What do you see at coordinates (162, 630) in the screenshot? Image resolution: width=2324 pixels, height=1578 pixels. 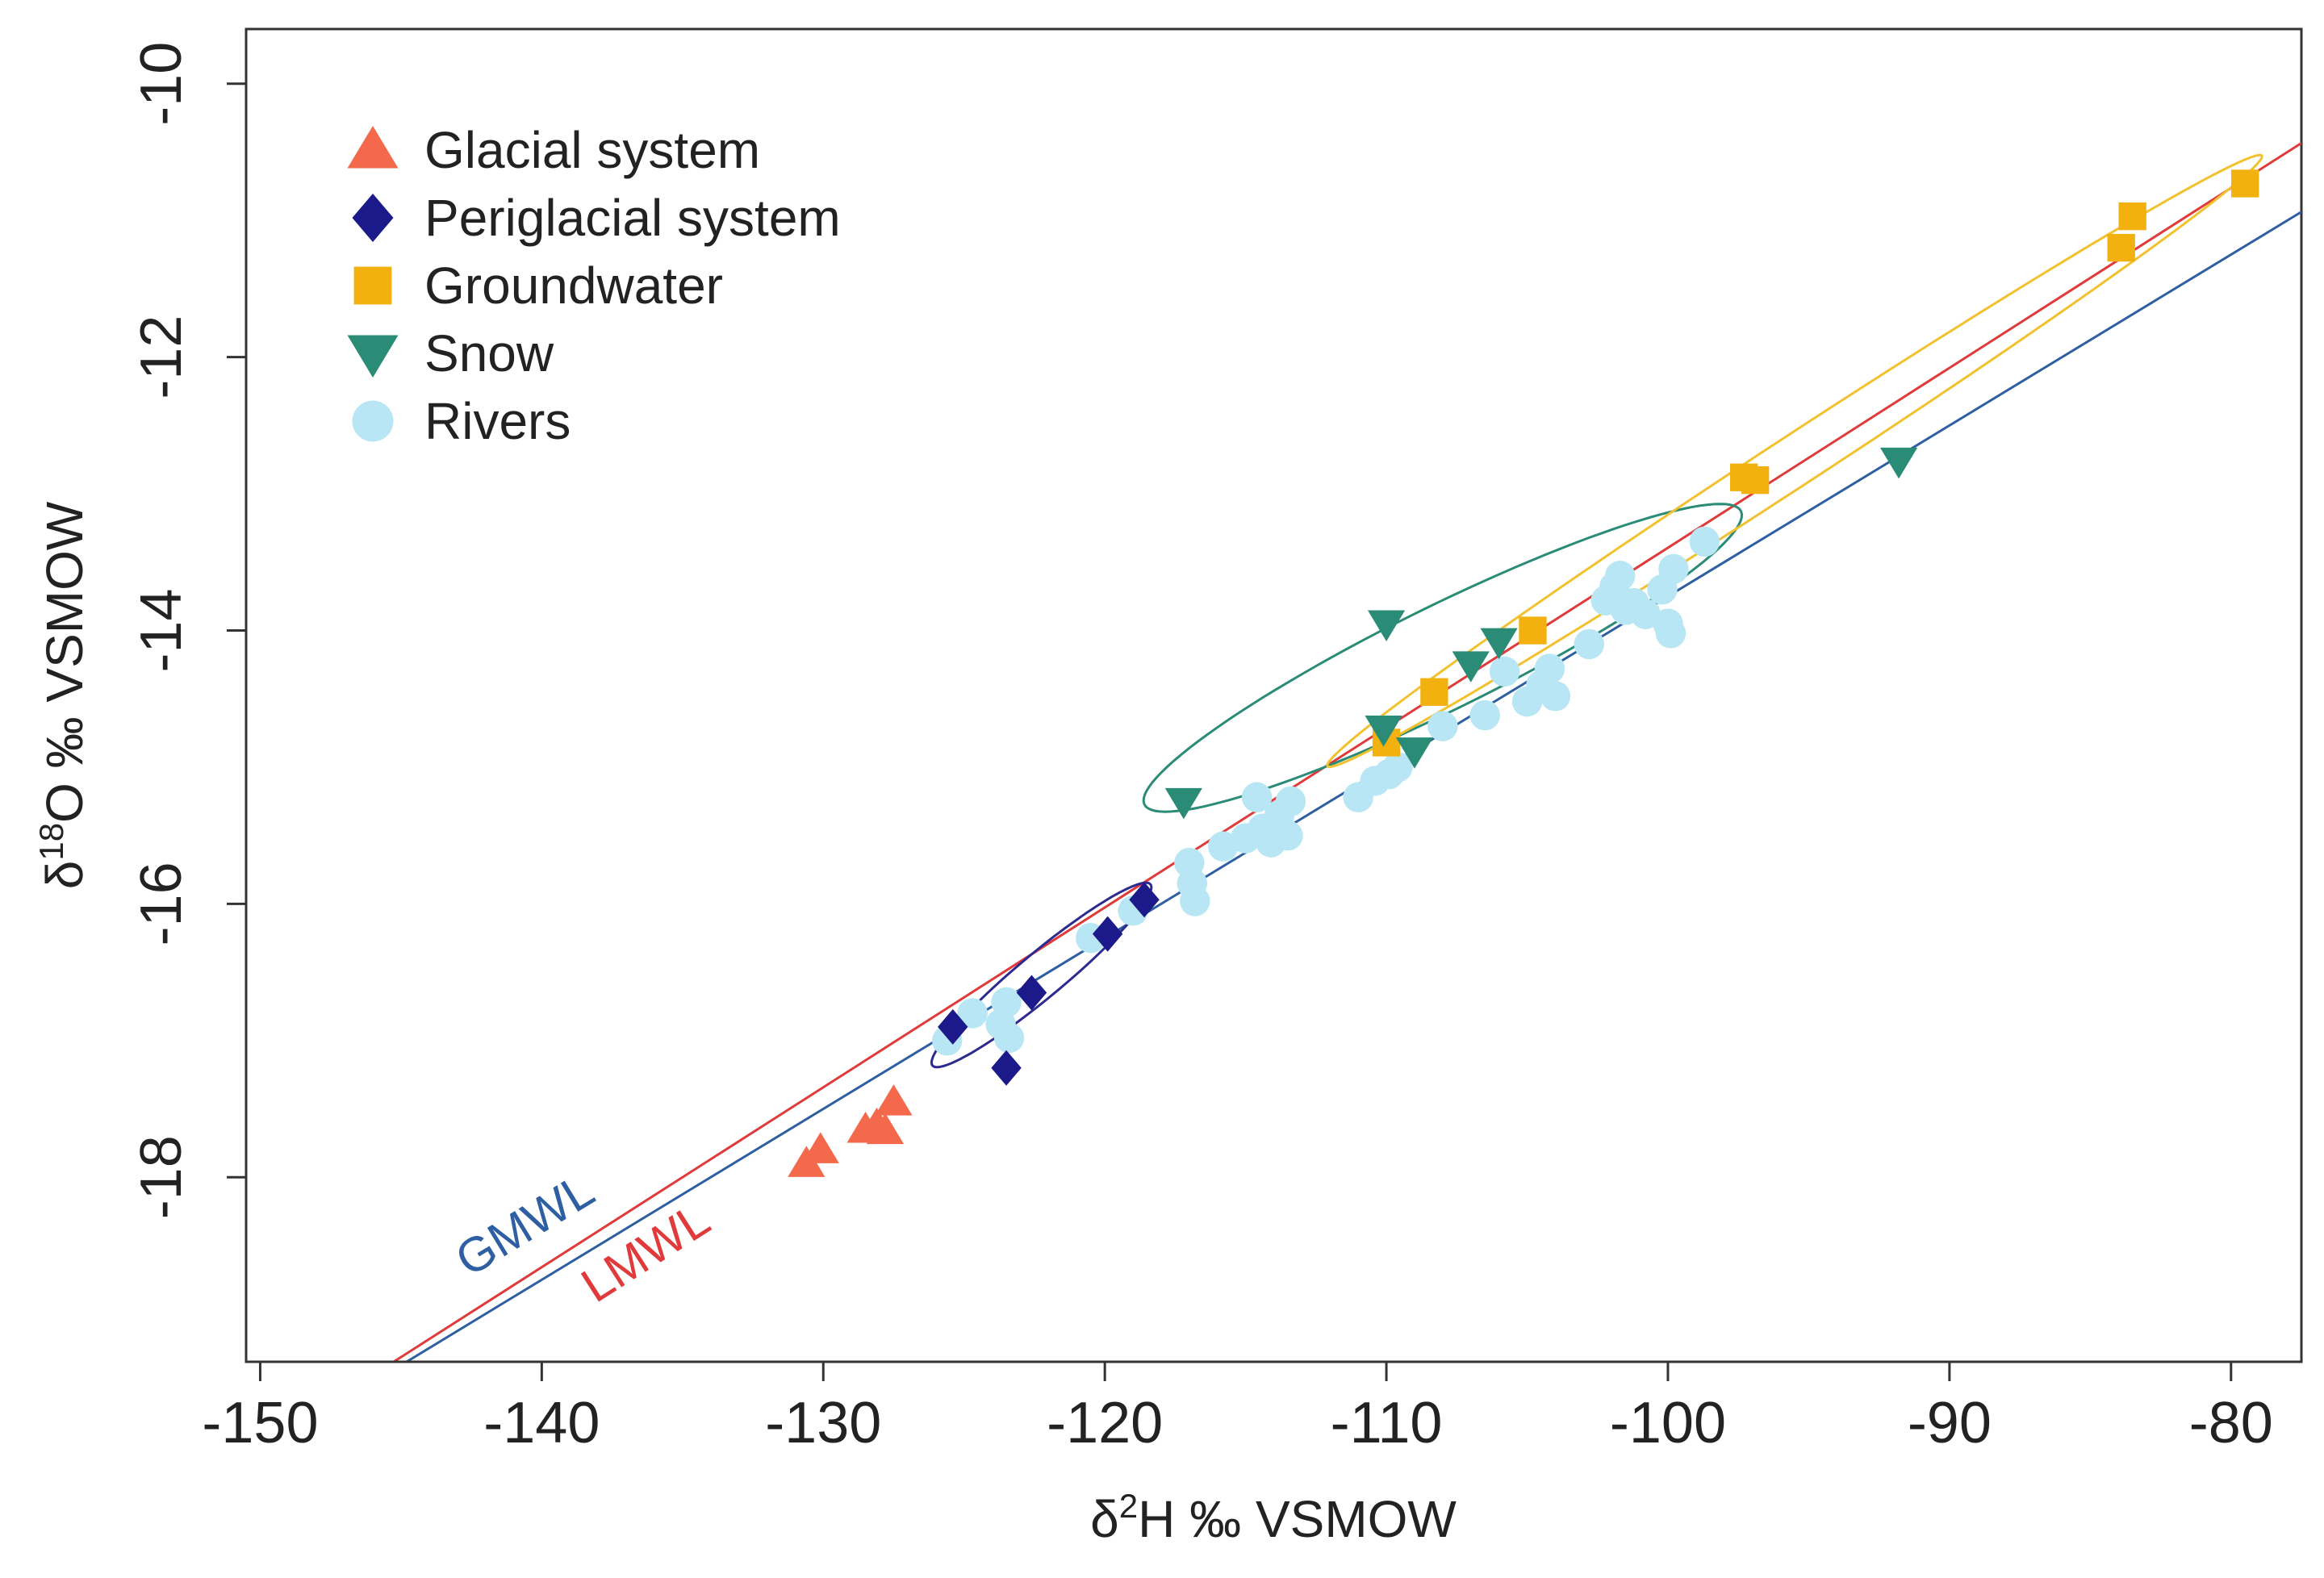 I see `y-tick-label: -14` at bounding box center [162, 630].